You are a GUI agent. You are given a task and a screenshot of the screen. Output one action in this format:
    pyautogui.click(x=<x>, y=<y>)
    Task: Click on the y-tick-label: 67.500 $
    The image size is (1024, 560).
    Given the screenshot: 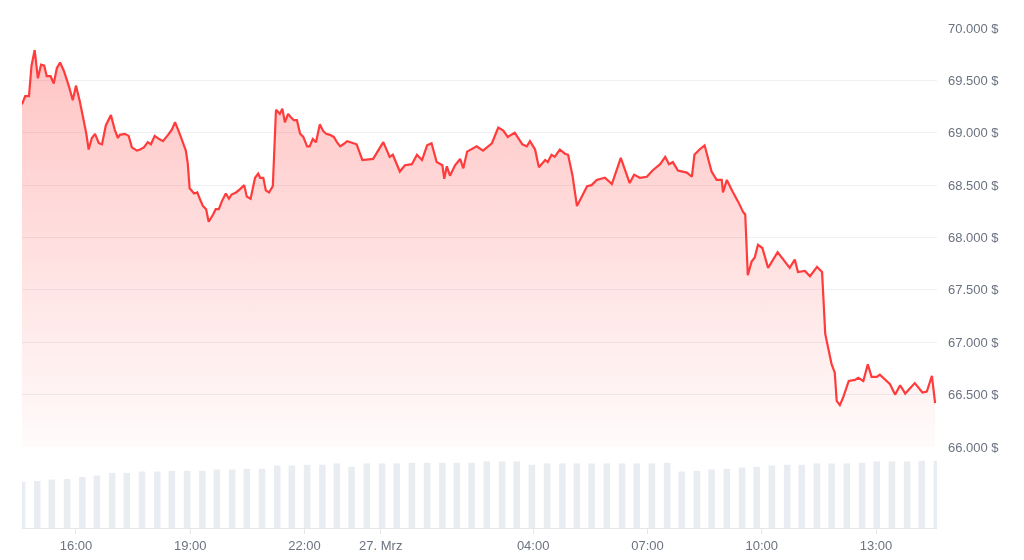 What is the action you would take?
    pyautogui.click(x=974, y=290)
    